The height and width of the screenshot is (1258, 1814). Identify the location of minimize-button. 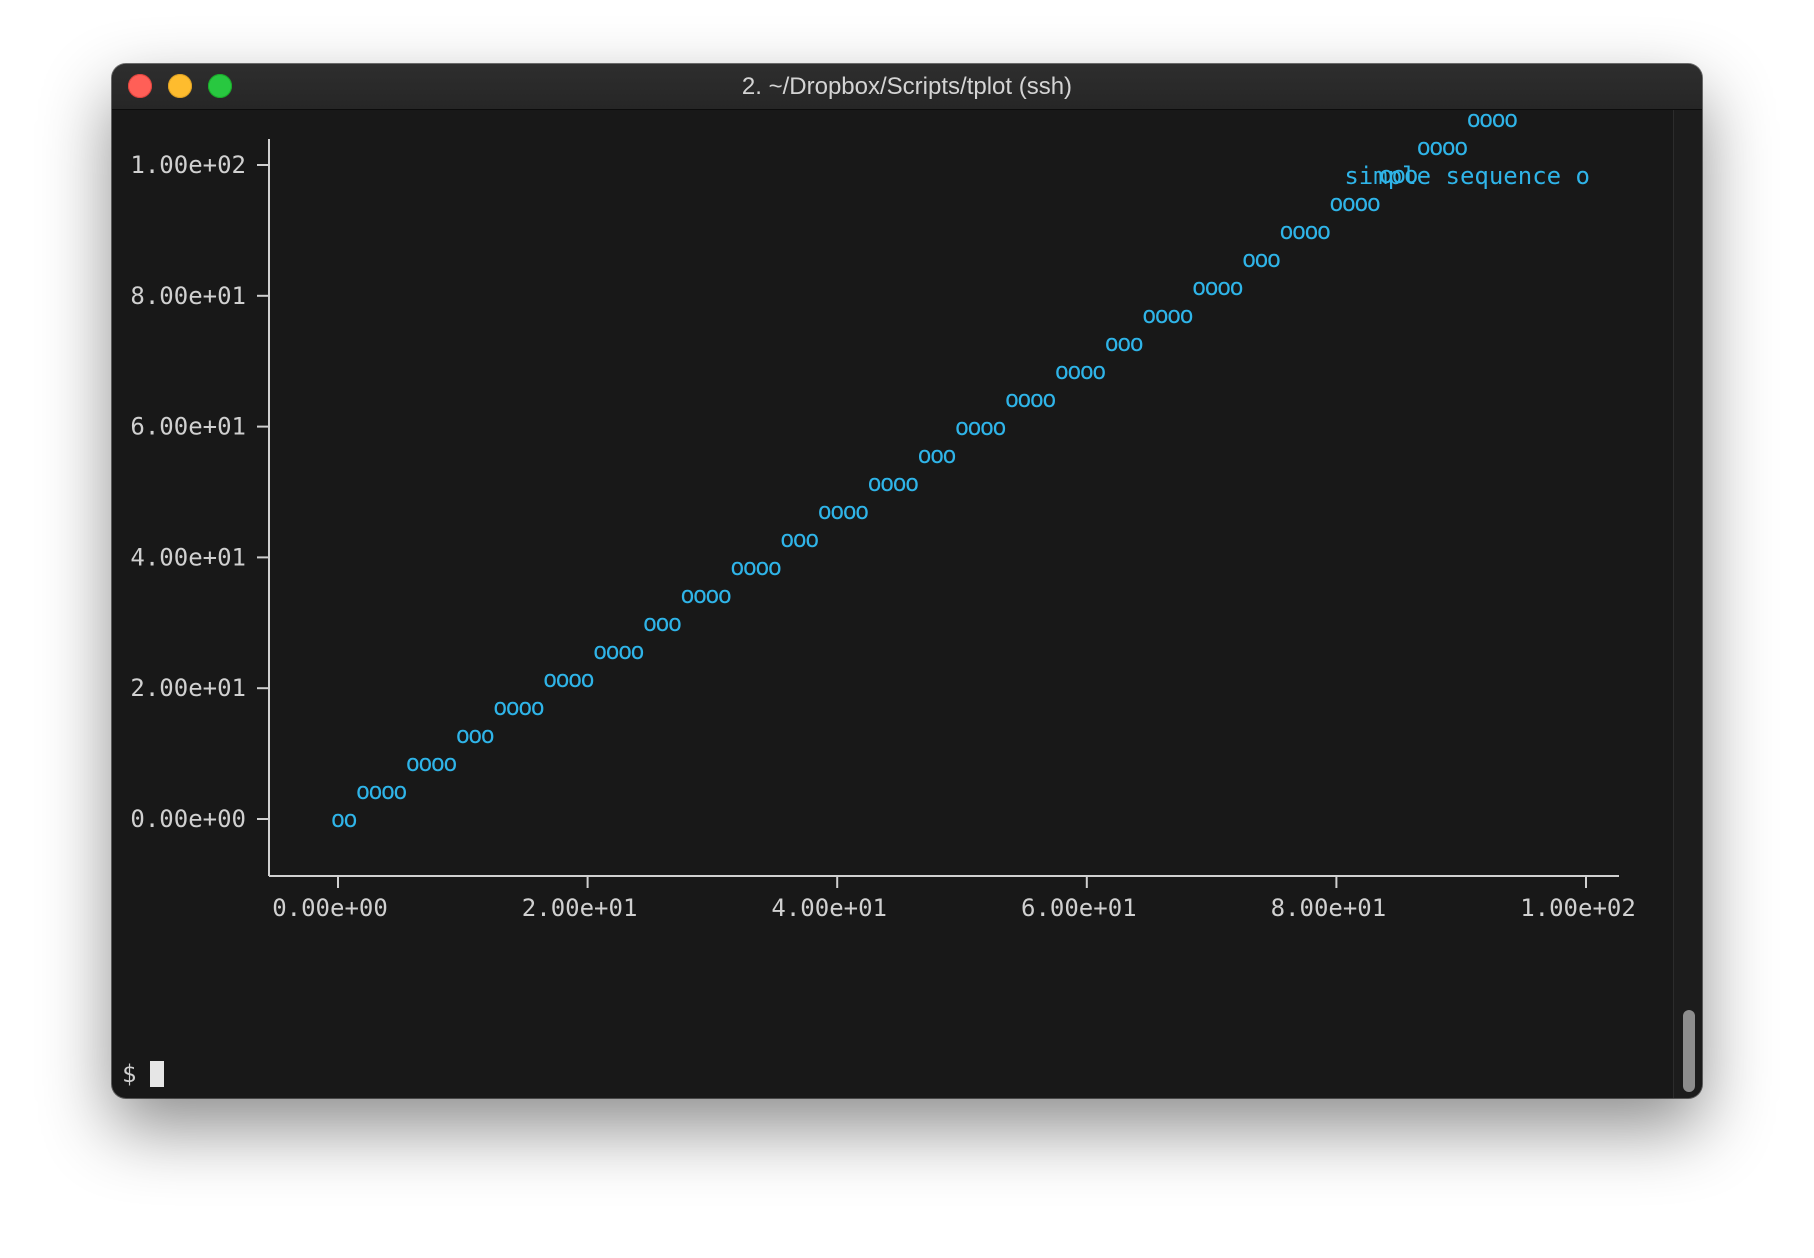
(180, 86).